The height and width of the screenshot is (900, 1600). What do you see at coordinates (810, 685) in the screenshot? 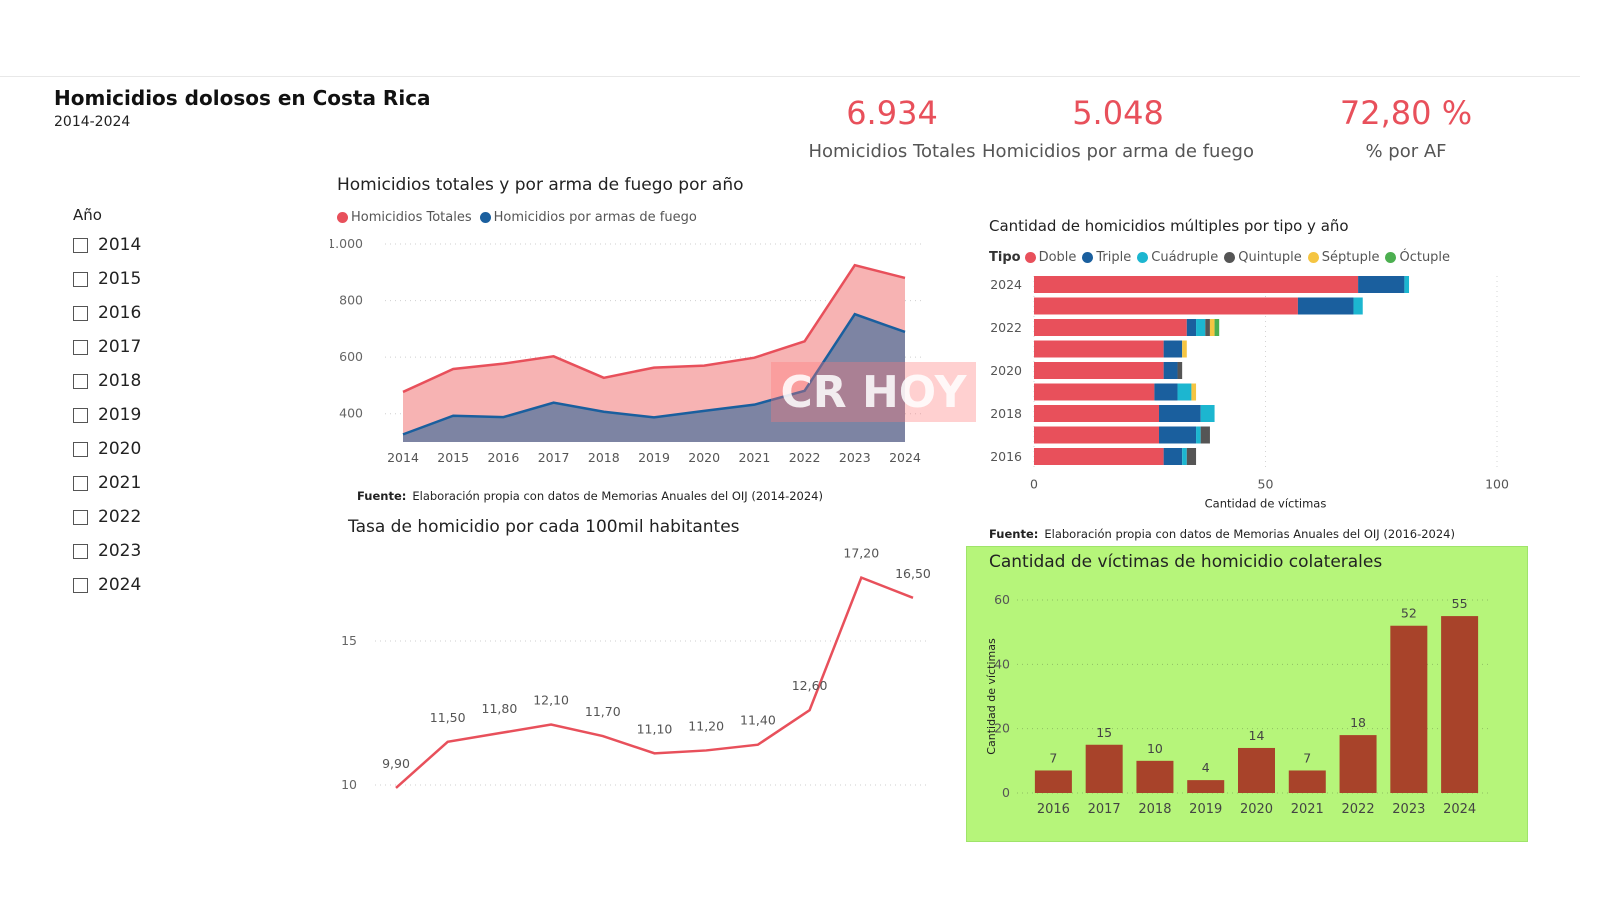
I see `data-label: 12,60` at bounding box center [810, 685].